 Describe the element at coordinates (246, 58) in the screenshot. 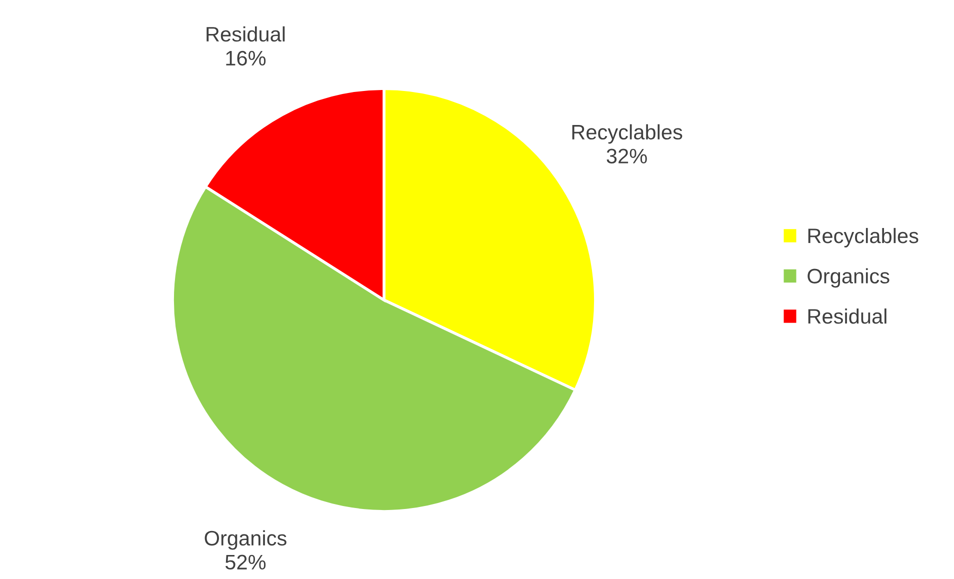

I see `data-label: 16%` at that location.